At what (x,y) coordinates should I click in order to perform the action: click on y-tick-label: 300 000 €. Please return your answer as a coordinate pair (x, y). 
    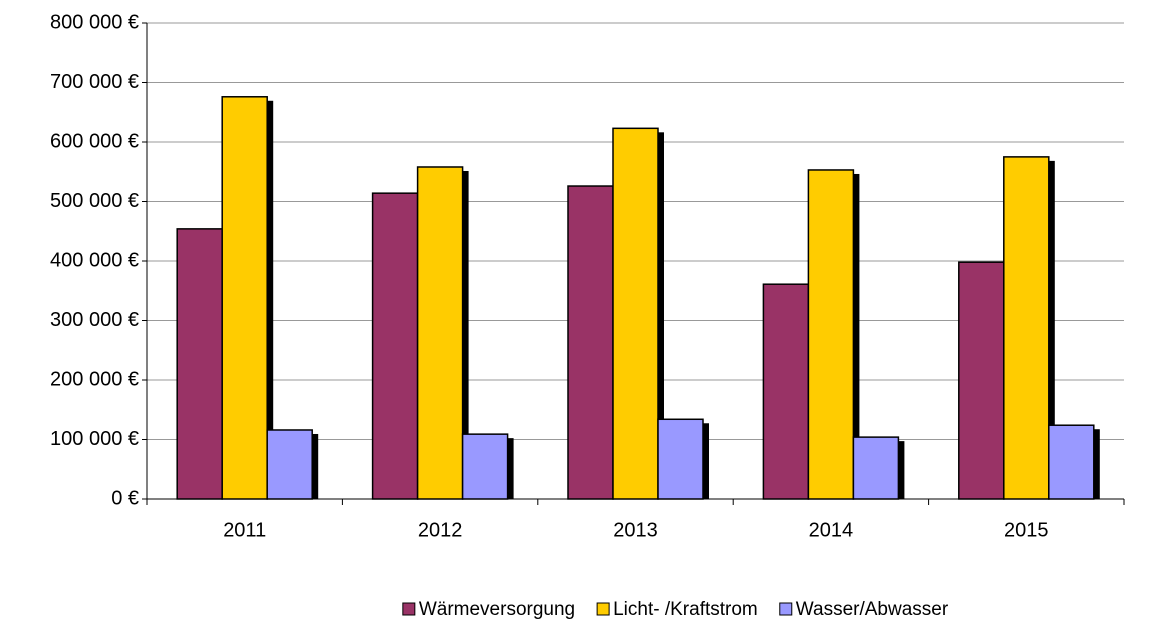
    Looking at the image, I should click on (94, 320).